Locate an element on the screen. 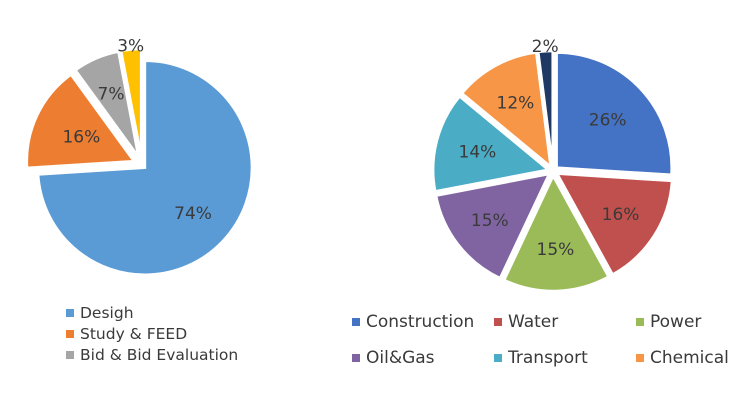  pie-slice-study-and-feed is located at coordinates (81, 121).